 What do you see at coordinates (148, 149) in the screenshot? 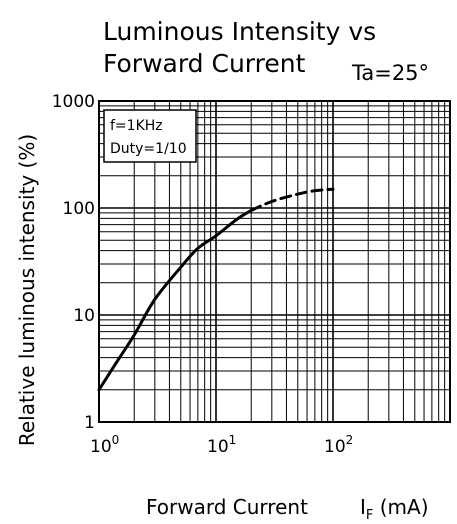
I see `legend-duty: Duty=1/10` at bounding box center [148, 149].